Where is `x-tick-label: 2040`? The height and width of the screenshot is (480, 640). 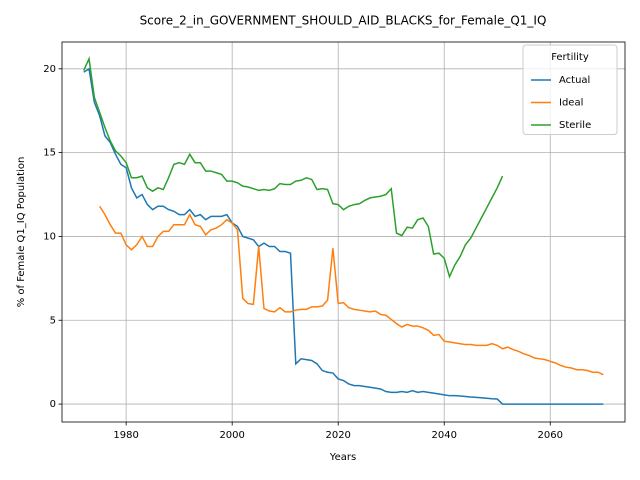 x-tick-label: 2040 is located at coordinates (443, 435).